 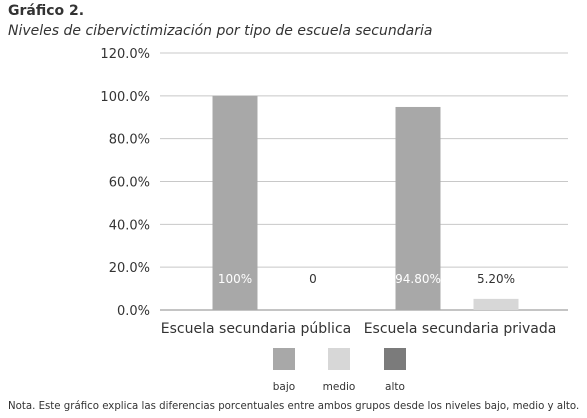 What do you see at coordinates (460, 329) in the screenshot?
I see `x-tick-label: Escuela secundaria privada` at bounding box center [460, 329].